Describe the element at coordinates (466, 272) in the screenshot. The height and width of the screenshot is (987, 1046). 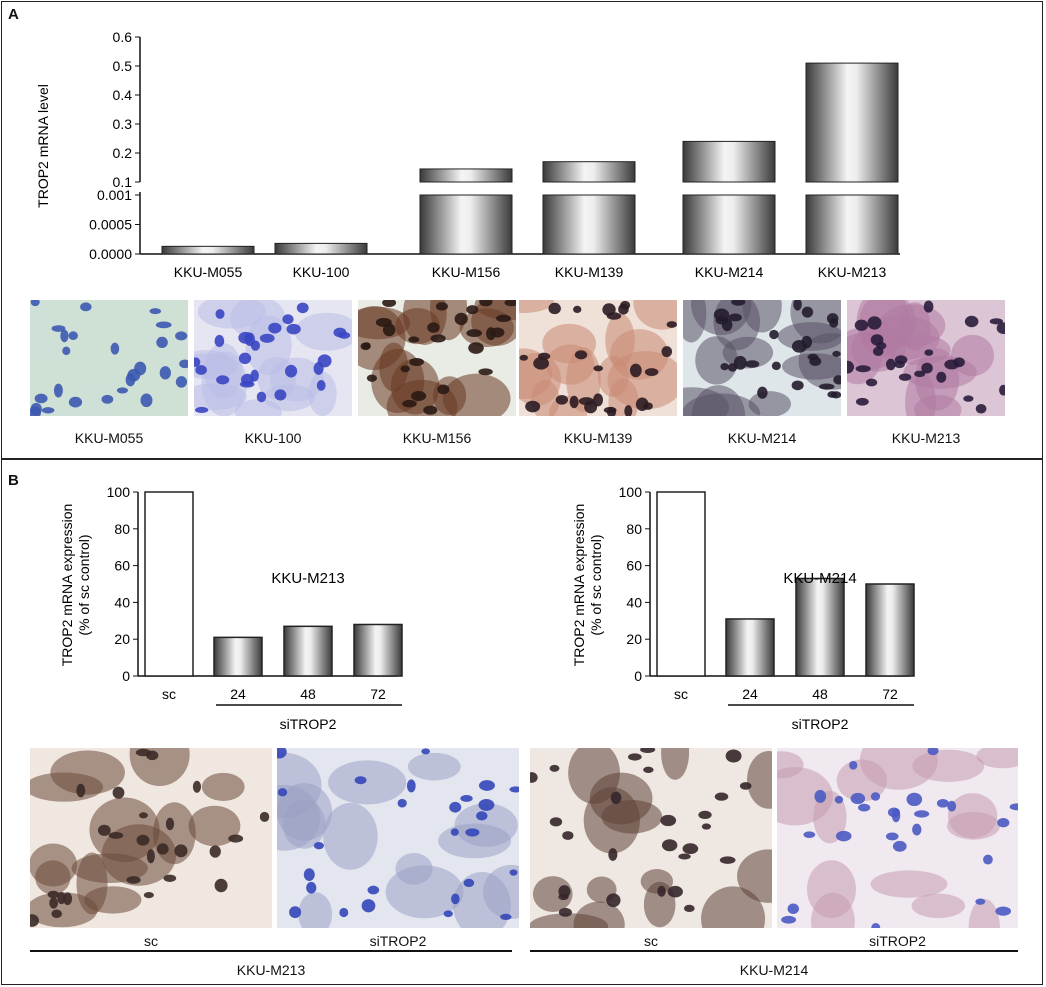
I see `x-tick-label: KKU-M156` at that location.